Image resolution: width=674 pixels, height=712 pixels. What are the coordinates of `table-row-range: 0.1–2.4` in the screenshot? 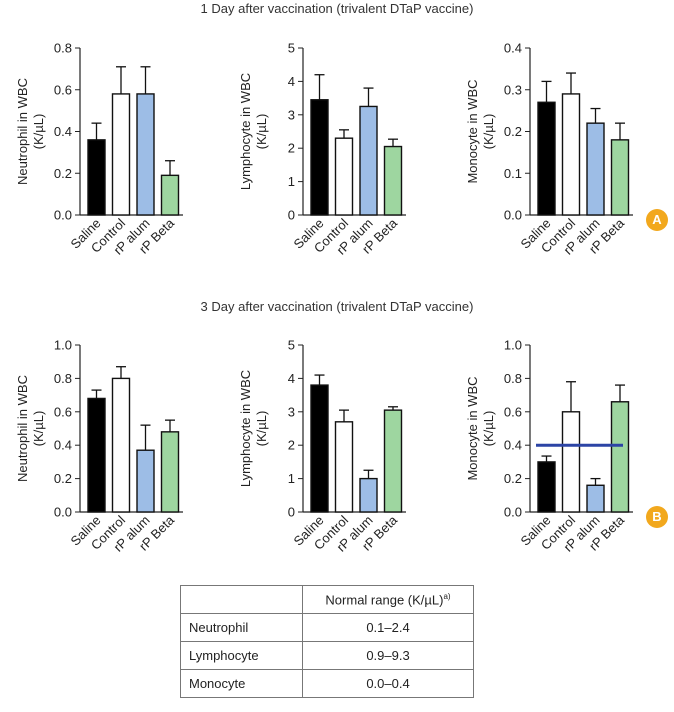 It's located at (388, 627).